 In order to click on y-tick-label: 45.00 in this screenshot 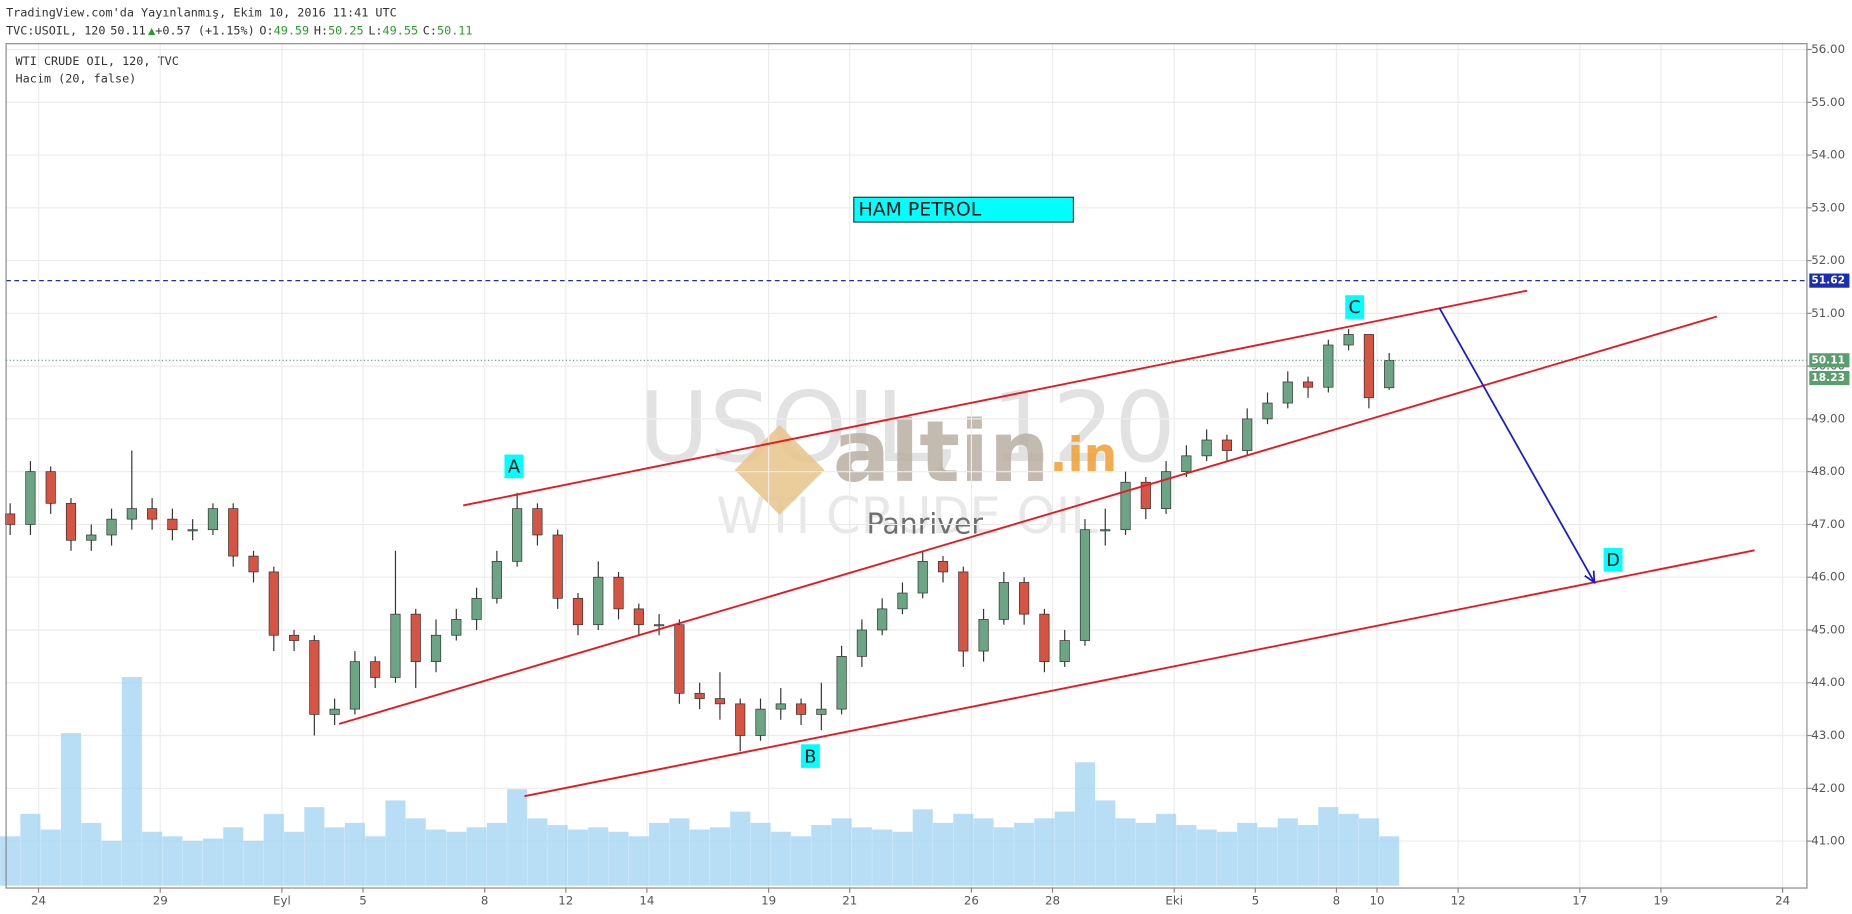, I will do `click(1828, 629)`.